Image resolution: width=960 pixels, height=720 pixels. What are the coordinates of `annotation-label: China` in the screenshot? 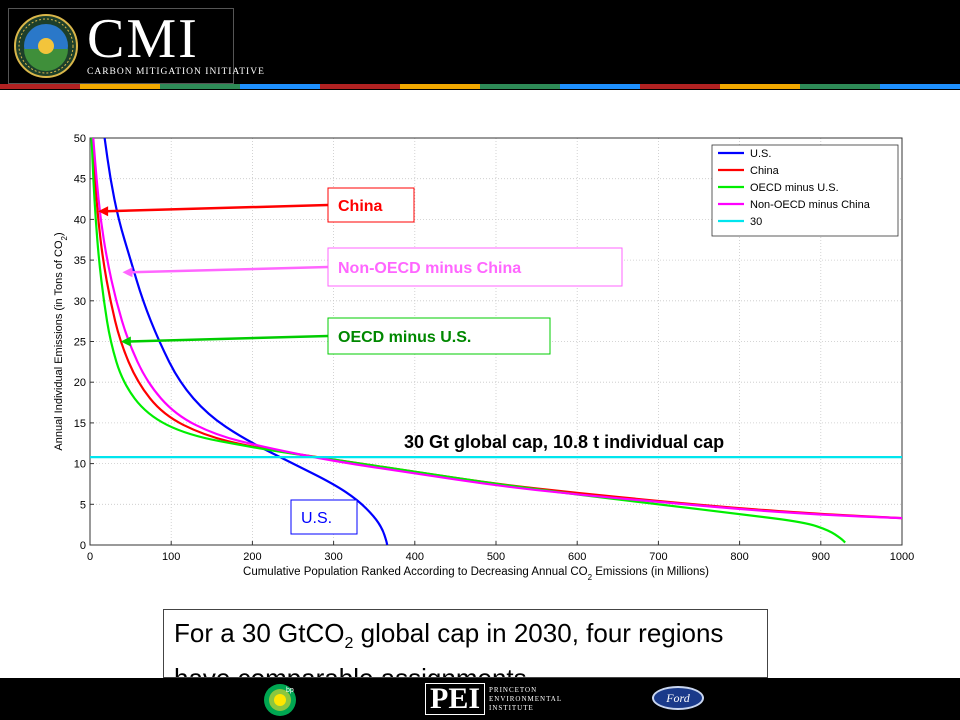 It's located at (360, 206).